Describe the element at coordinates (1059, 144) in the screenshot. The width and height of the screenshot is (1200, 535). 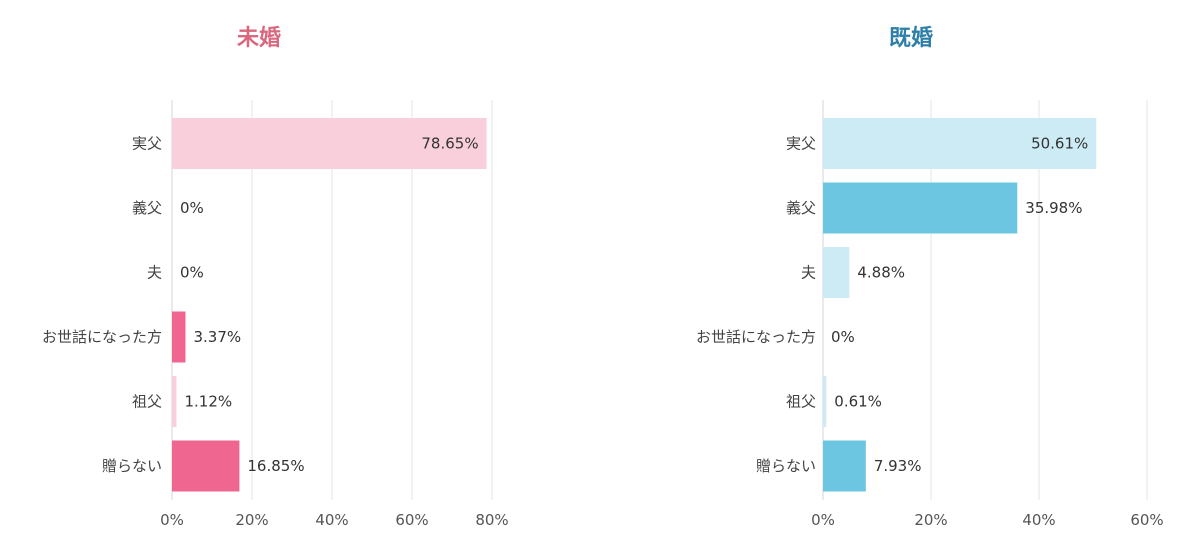
I see `value-label: 50.61%` at that location.